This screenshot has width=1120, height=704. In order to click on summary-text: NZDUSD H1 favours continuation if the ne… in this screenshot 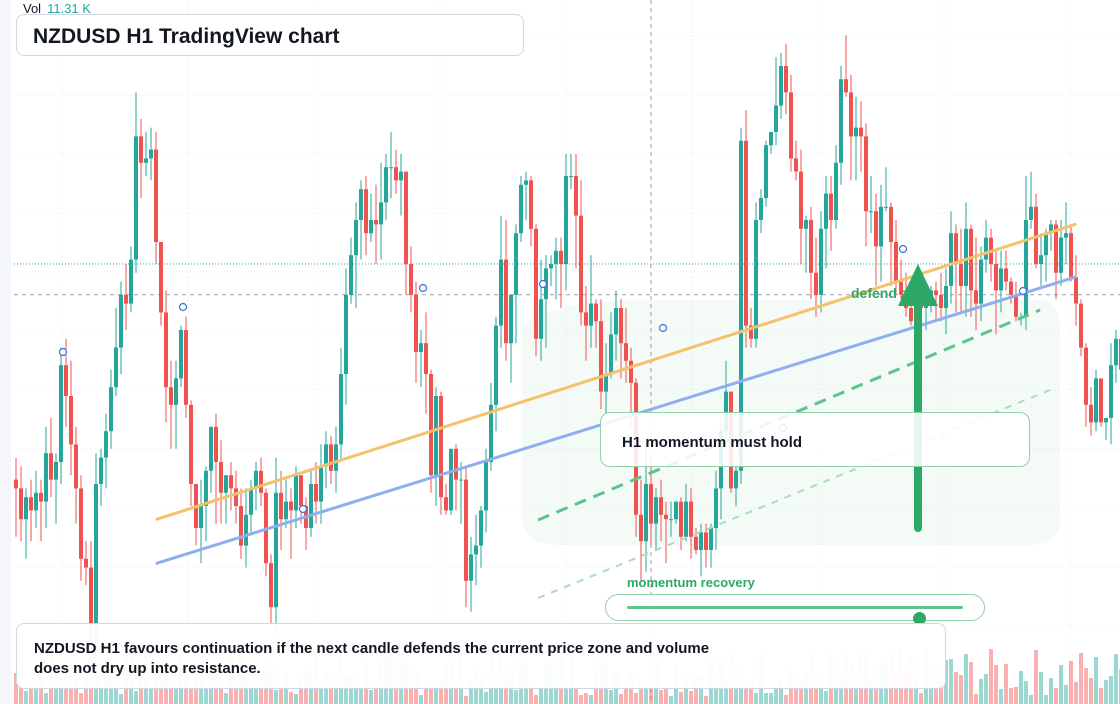, I will do `click(372, 658)`.